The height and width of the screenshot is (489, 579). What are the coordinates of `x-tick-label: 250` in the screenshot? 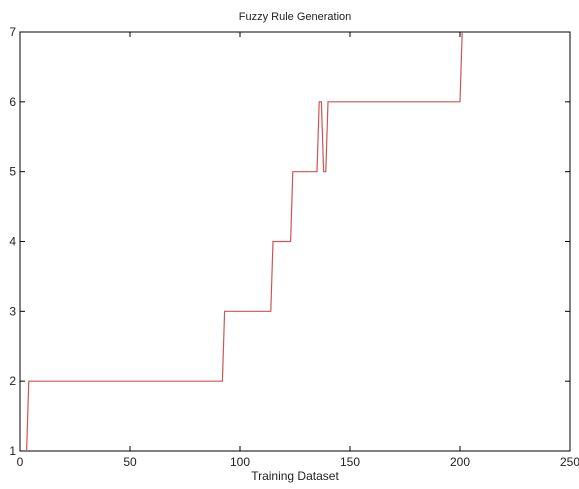 It's located at (569, 462).